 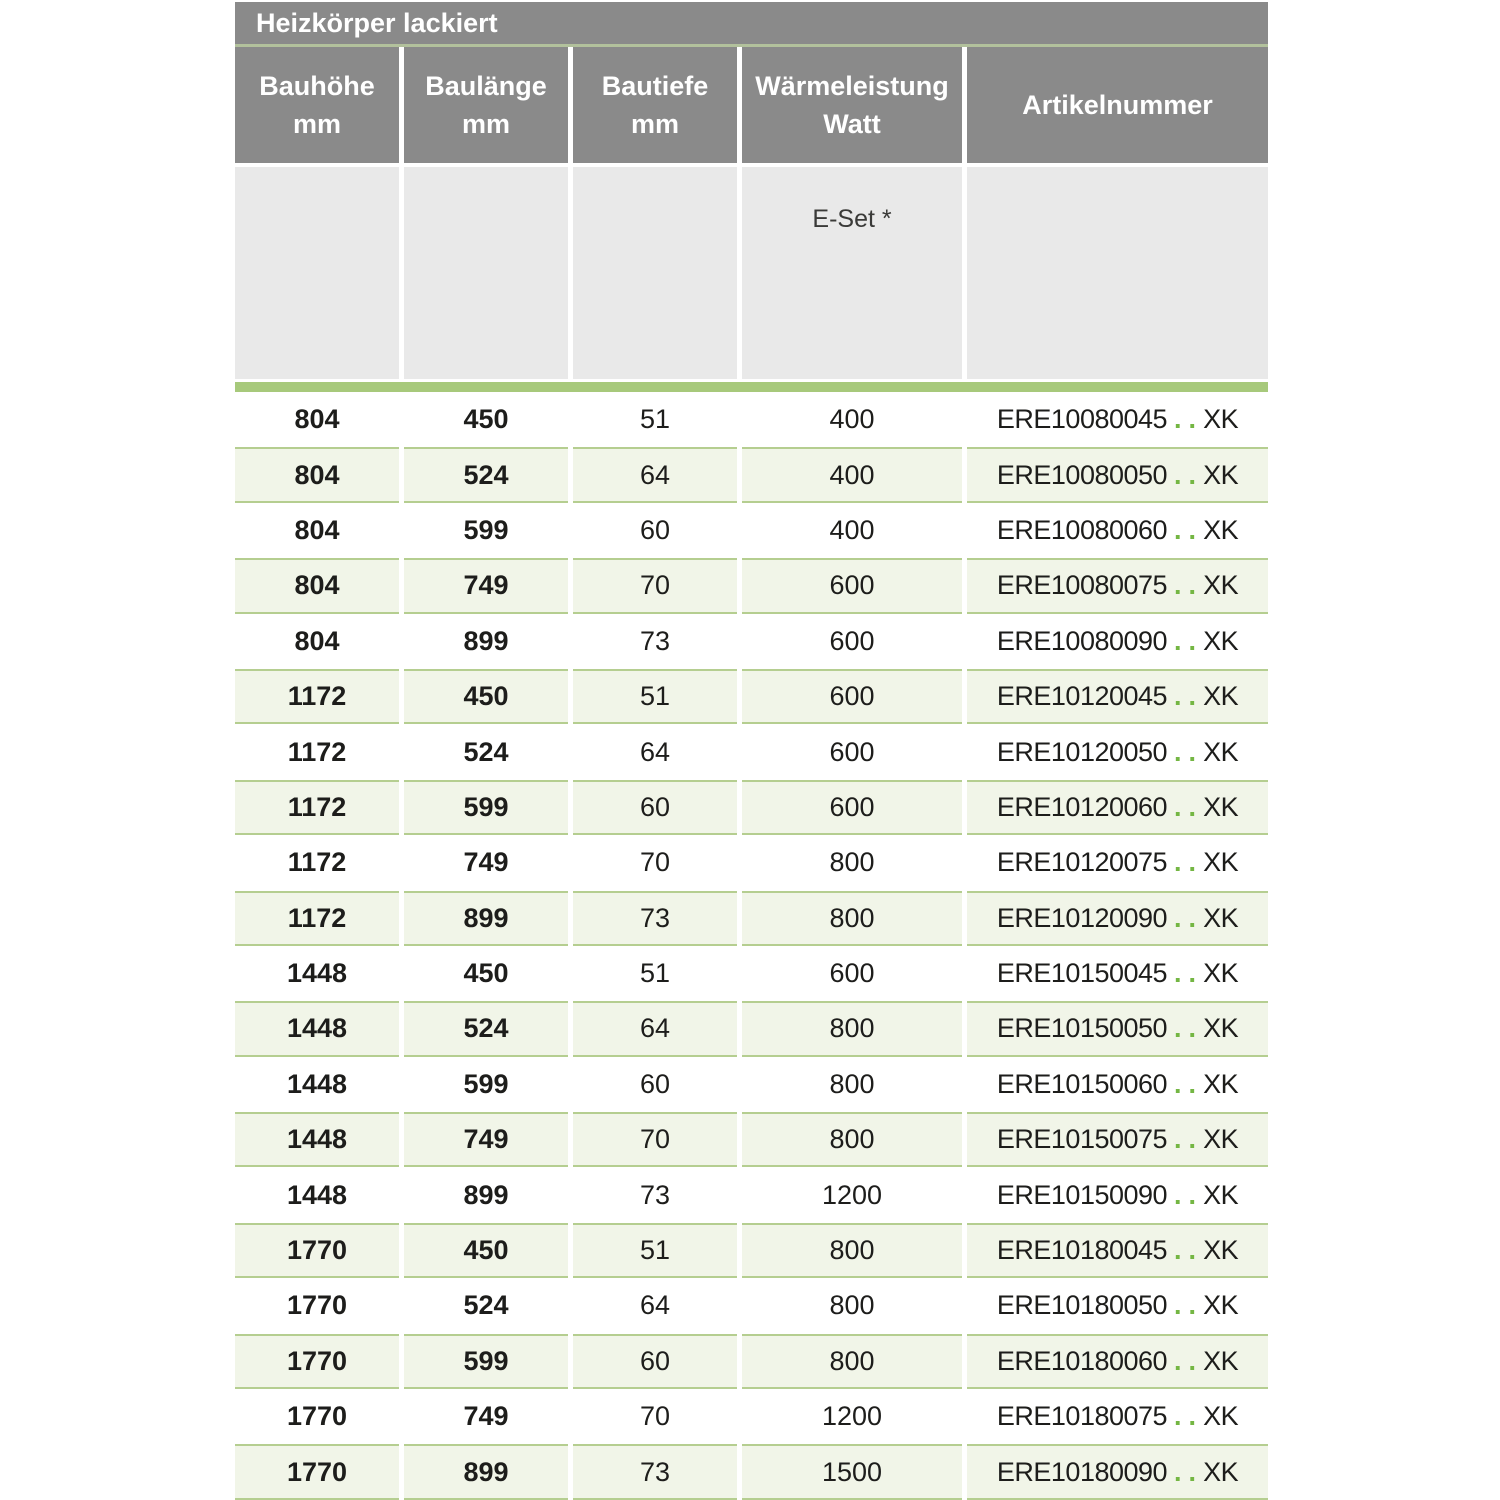 I want to click on table-row: 1172 450 51 600 ERE10120045.. XK, so click(x=751, y=696).